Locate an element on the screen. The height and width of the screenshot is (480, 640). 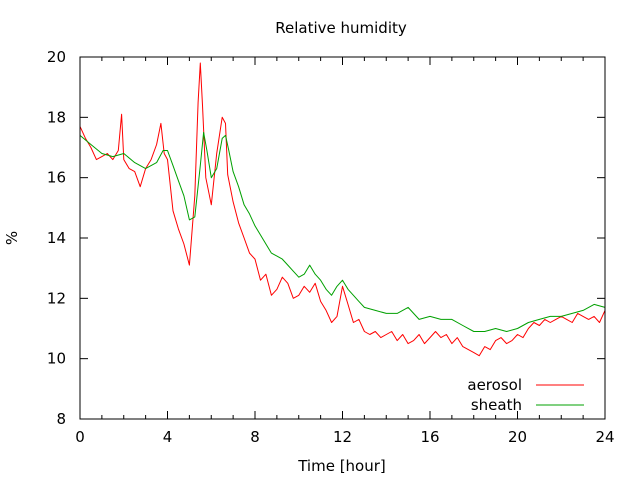
legend-label: sheath is located at coordinates (496, 405).